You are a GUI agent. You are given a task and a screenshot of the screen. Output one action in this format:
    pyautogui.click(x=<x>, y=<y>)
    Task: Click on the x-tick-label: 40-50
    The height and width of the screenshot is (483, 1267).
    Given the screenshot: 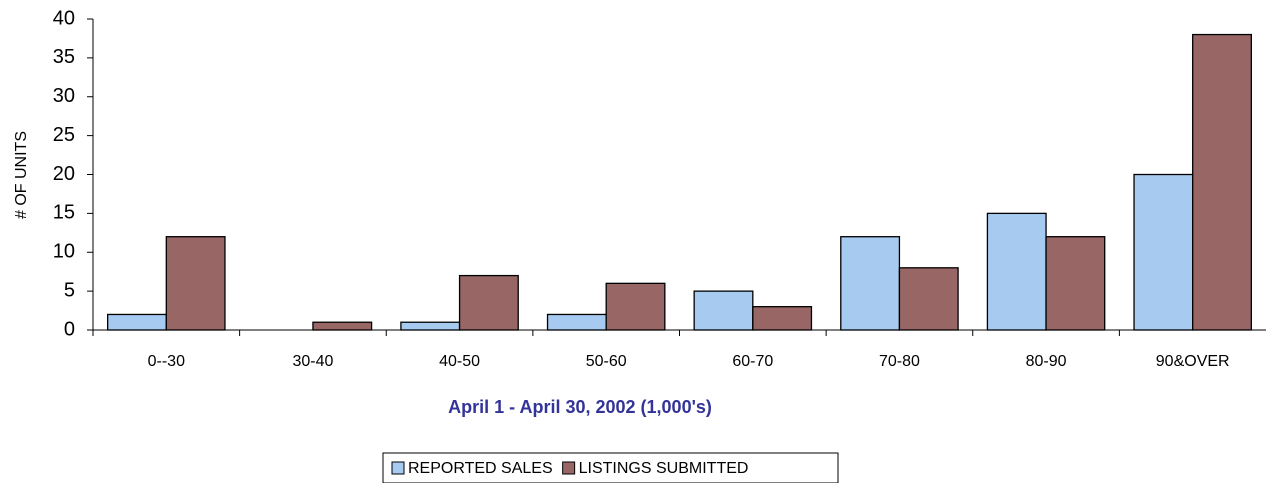 What is the action you would take?
    pyautogui.click(x=459, y=361)
    